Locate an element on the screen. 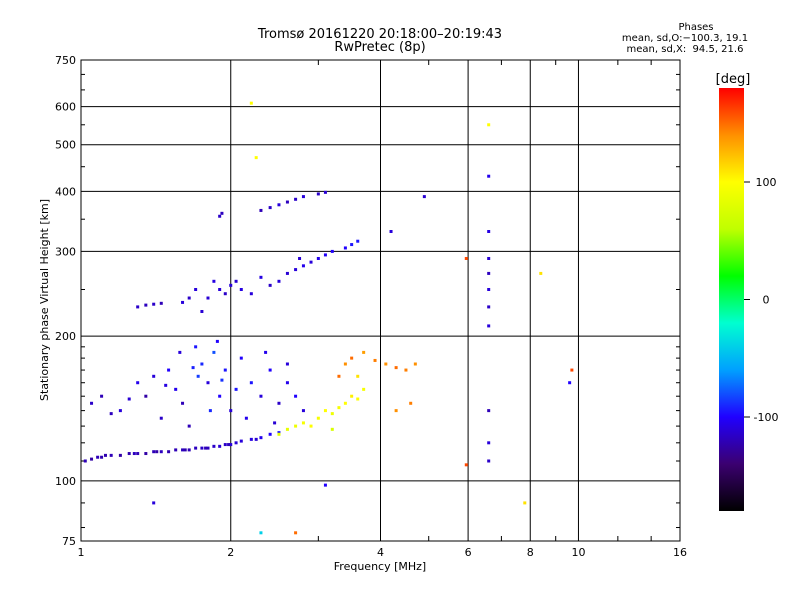  phases-x-stats: mean, sd,X: 94.5, 21.6 is located at coordinates (685, 49).